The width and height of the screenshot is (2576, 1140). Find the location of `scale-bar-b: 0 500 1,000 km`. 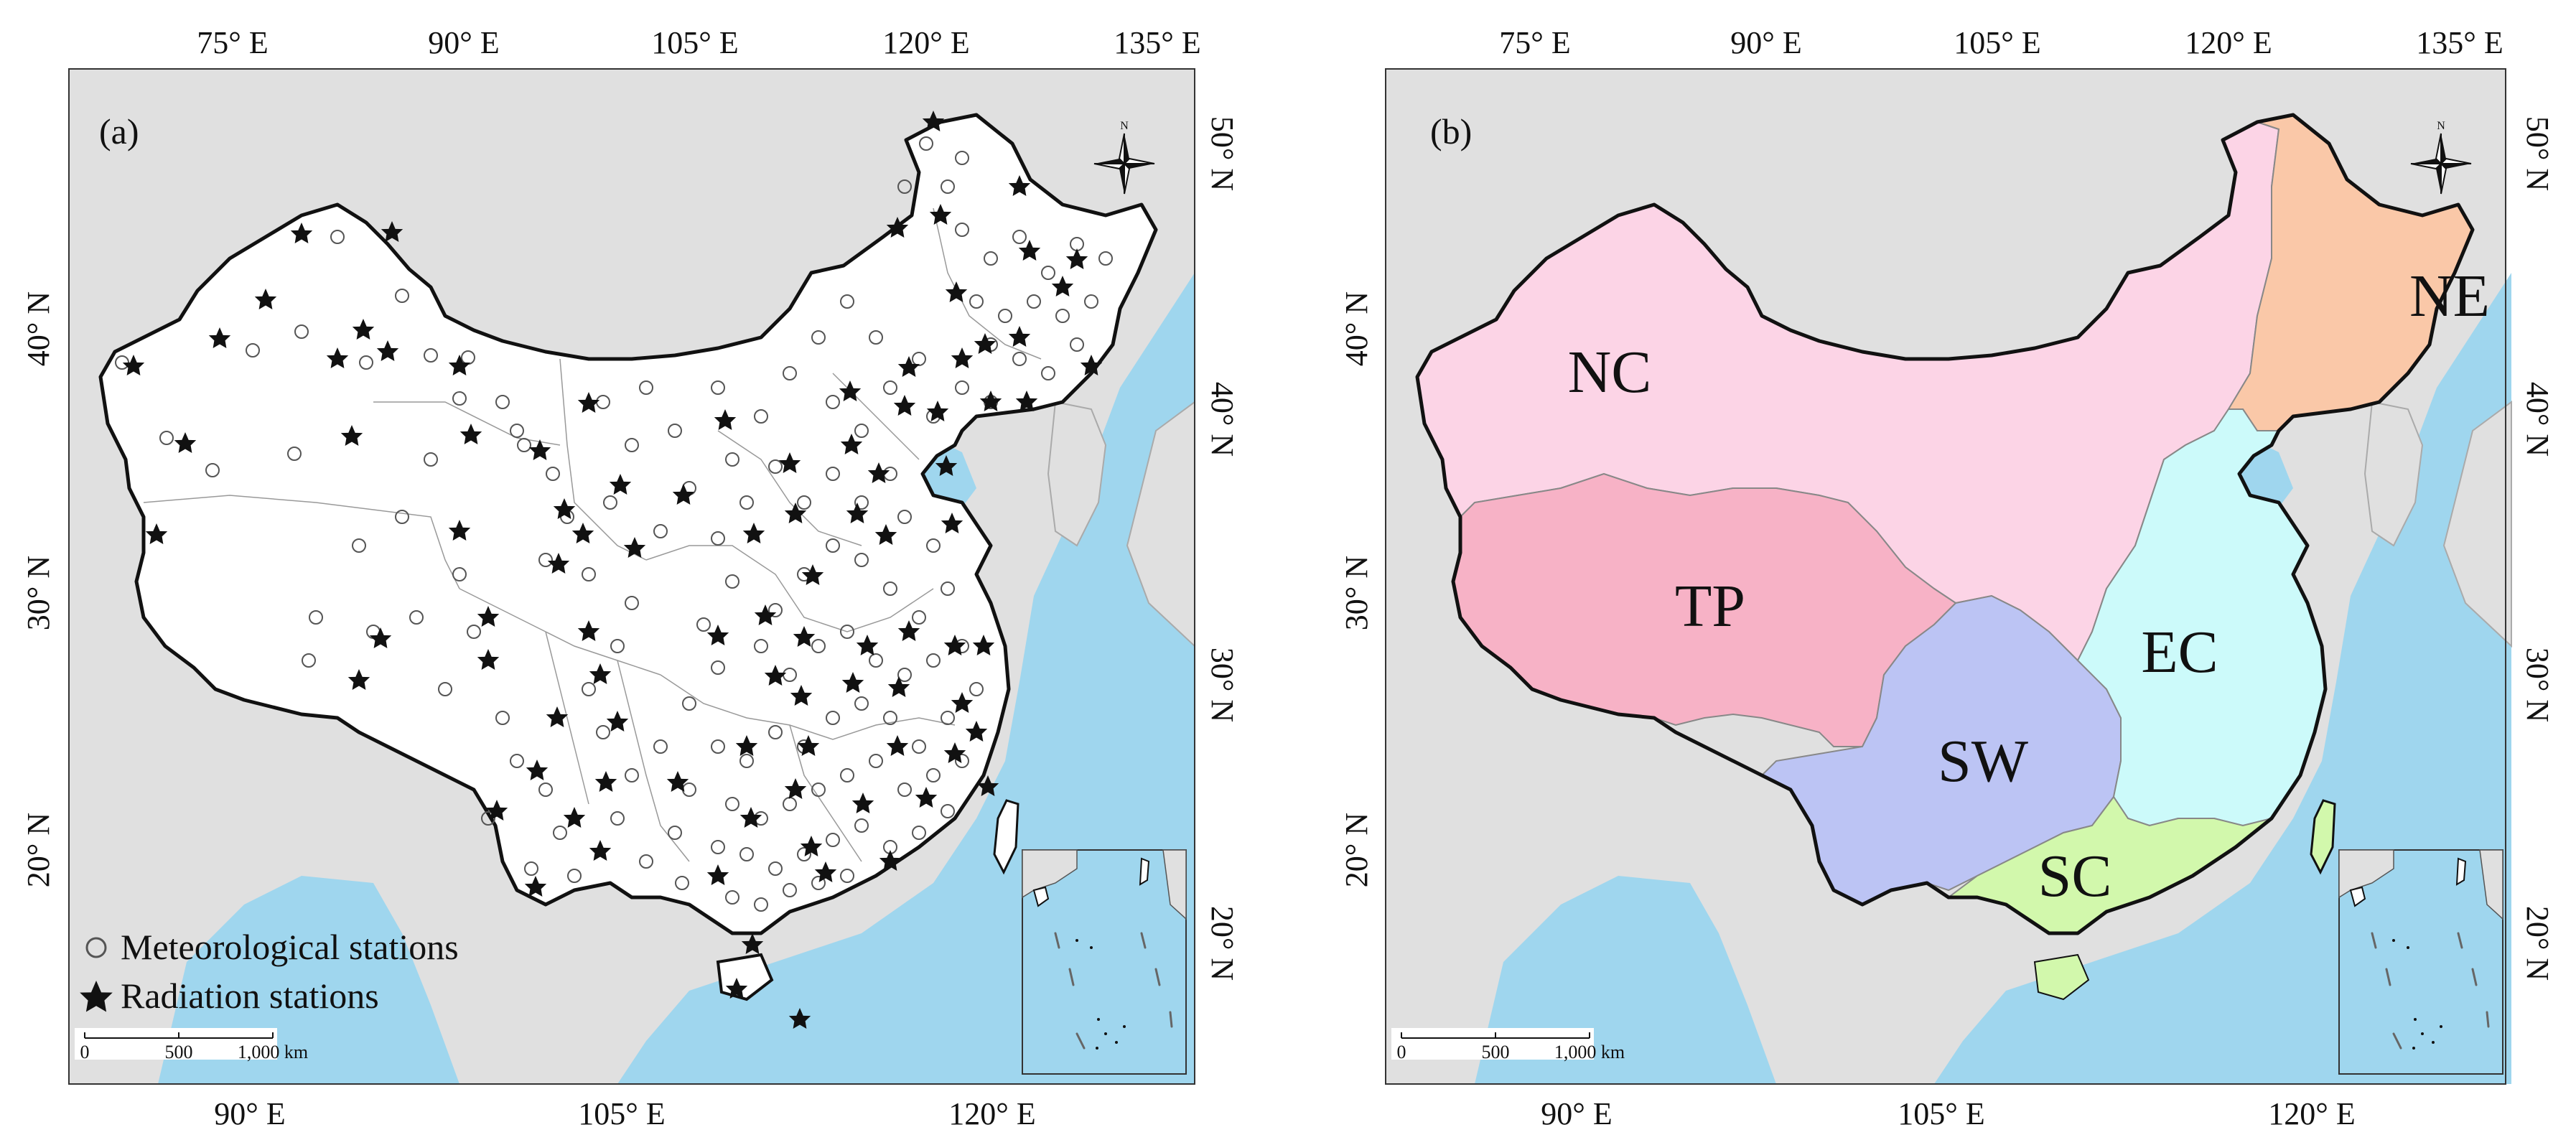

scale-bar-b: 0 500 1,000 km is located at coordinates (1508, 1045).